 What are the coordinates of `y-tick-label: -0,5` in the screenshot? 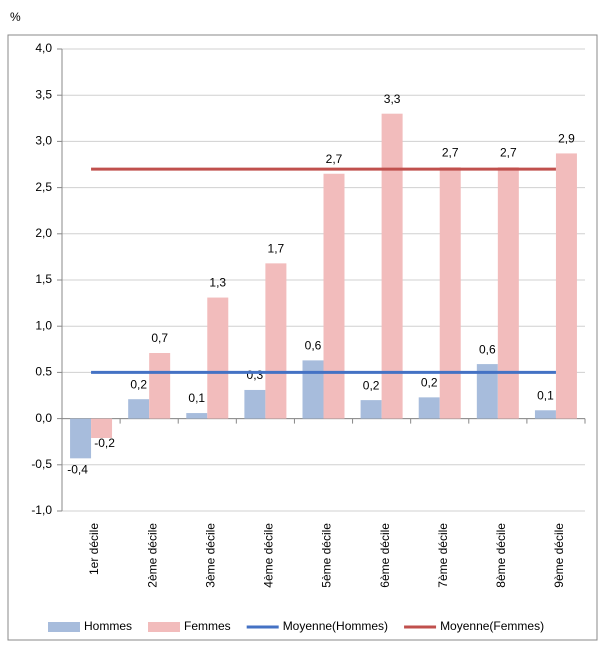 It's located at (41, 464).